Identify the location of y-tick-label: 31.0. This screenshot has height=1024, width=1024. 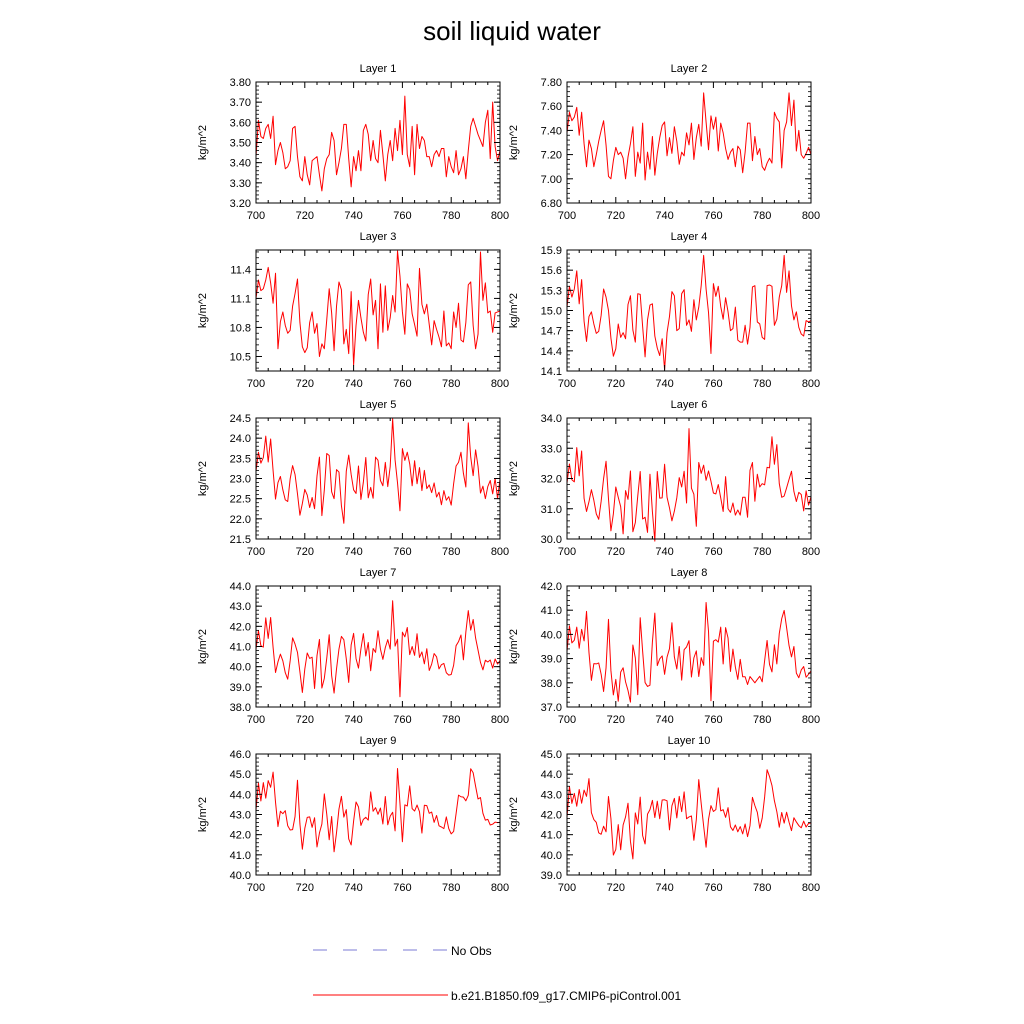
(551, 510).